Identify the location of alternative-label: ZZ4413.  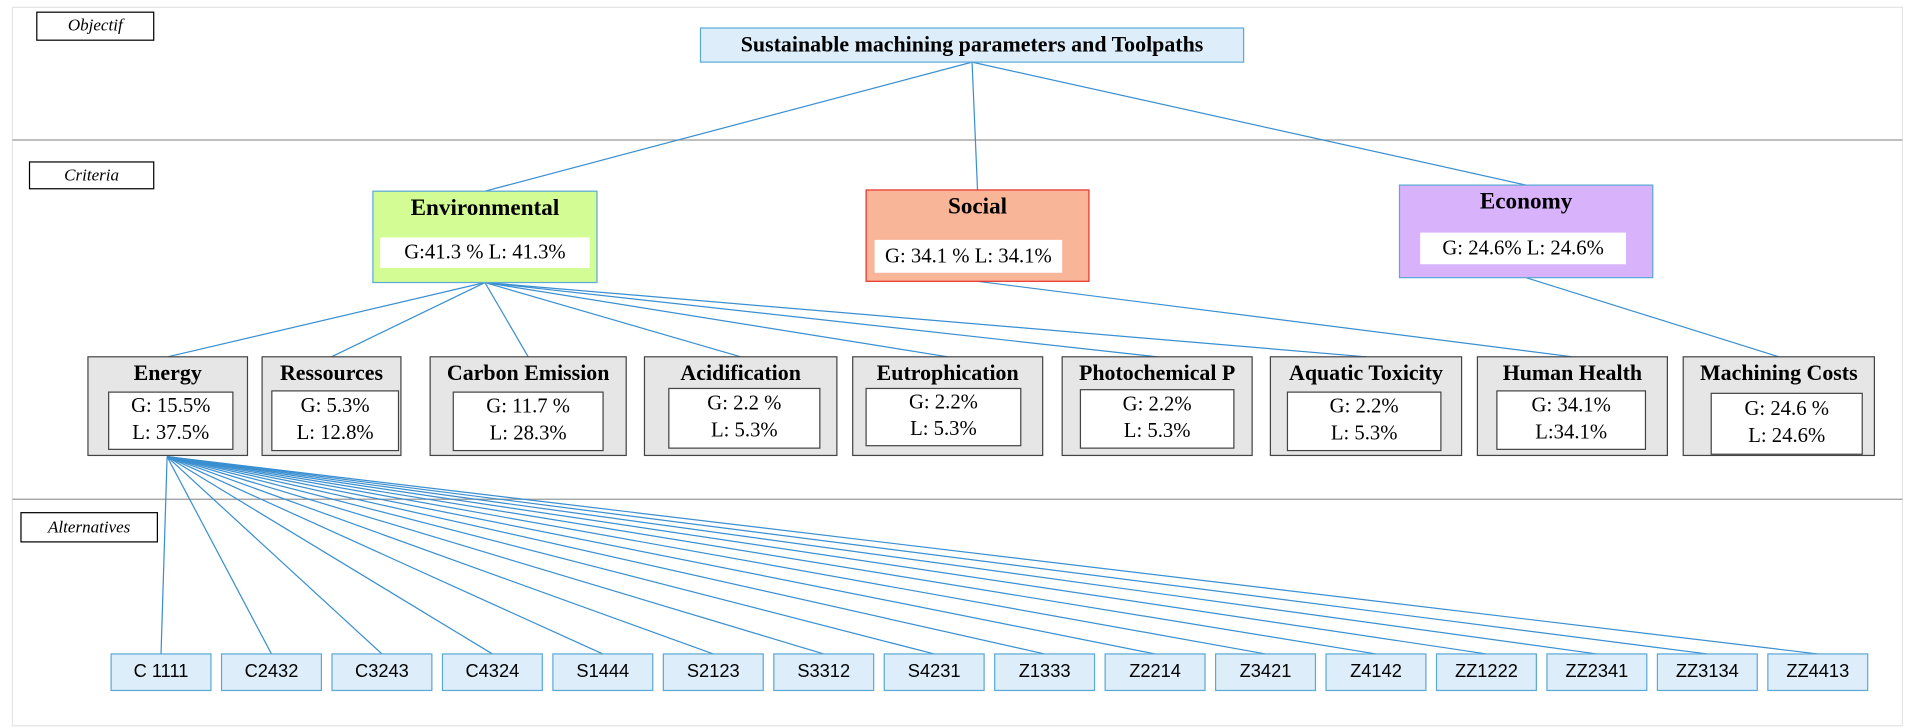
(1817, 670).